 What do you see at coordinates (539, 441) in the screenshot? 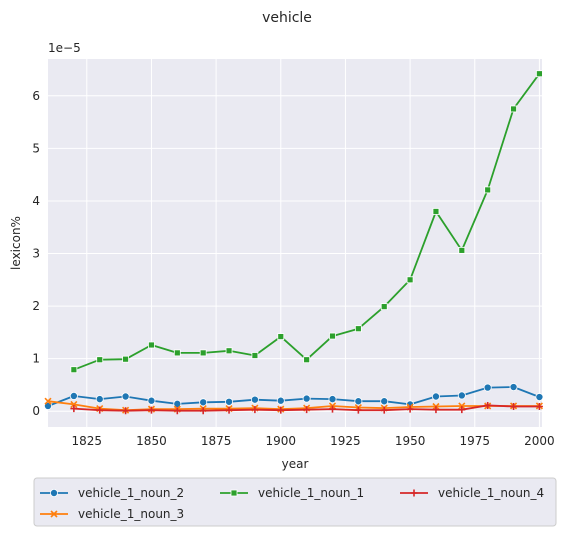
I see `x-tick-label: 2000` at bounding box center [539, 441].